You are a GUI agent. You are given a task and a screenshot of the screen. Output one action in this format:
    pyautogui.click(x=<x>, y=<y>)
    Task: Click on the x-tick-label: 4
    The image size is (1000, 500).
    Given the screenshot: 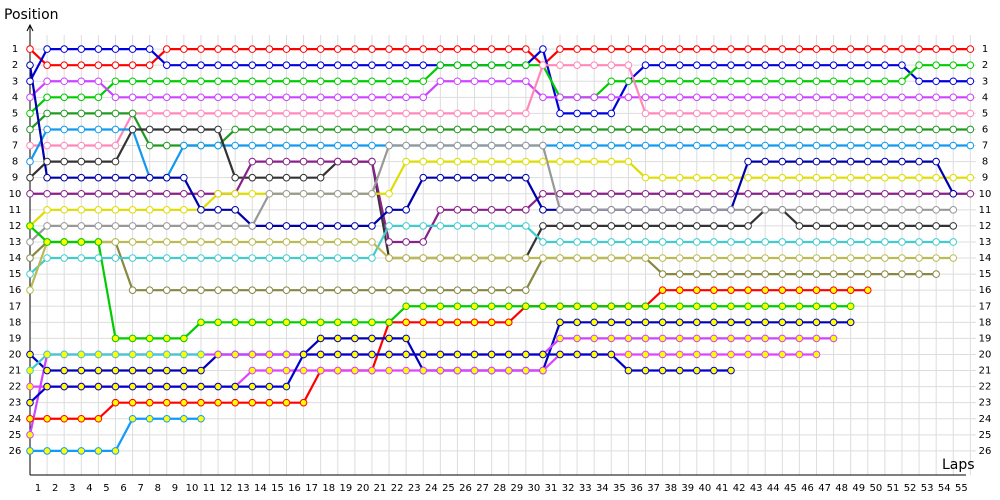 What is the action you would take?
    pyautogui.click(x=89, y=488)
    